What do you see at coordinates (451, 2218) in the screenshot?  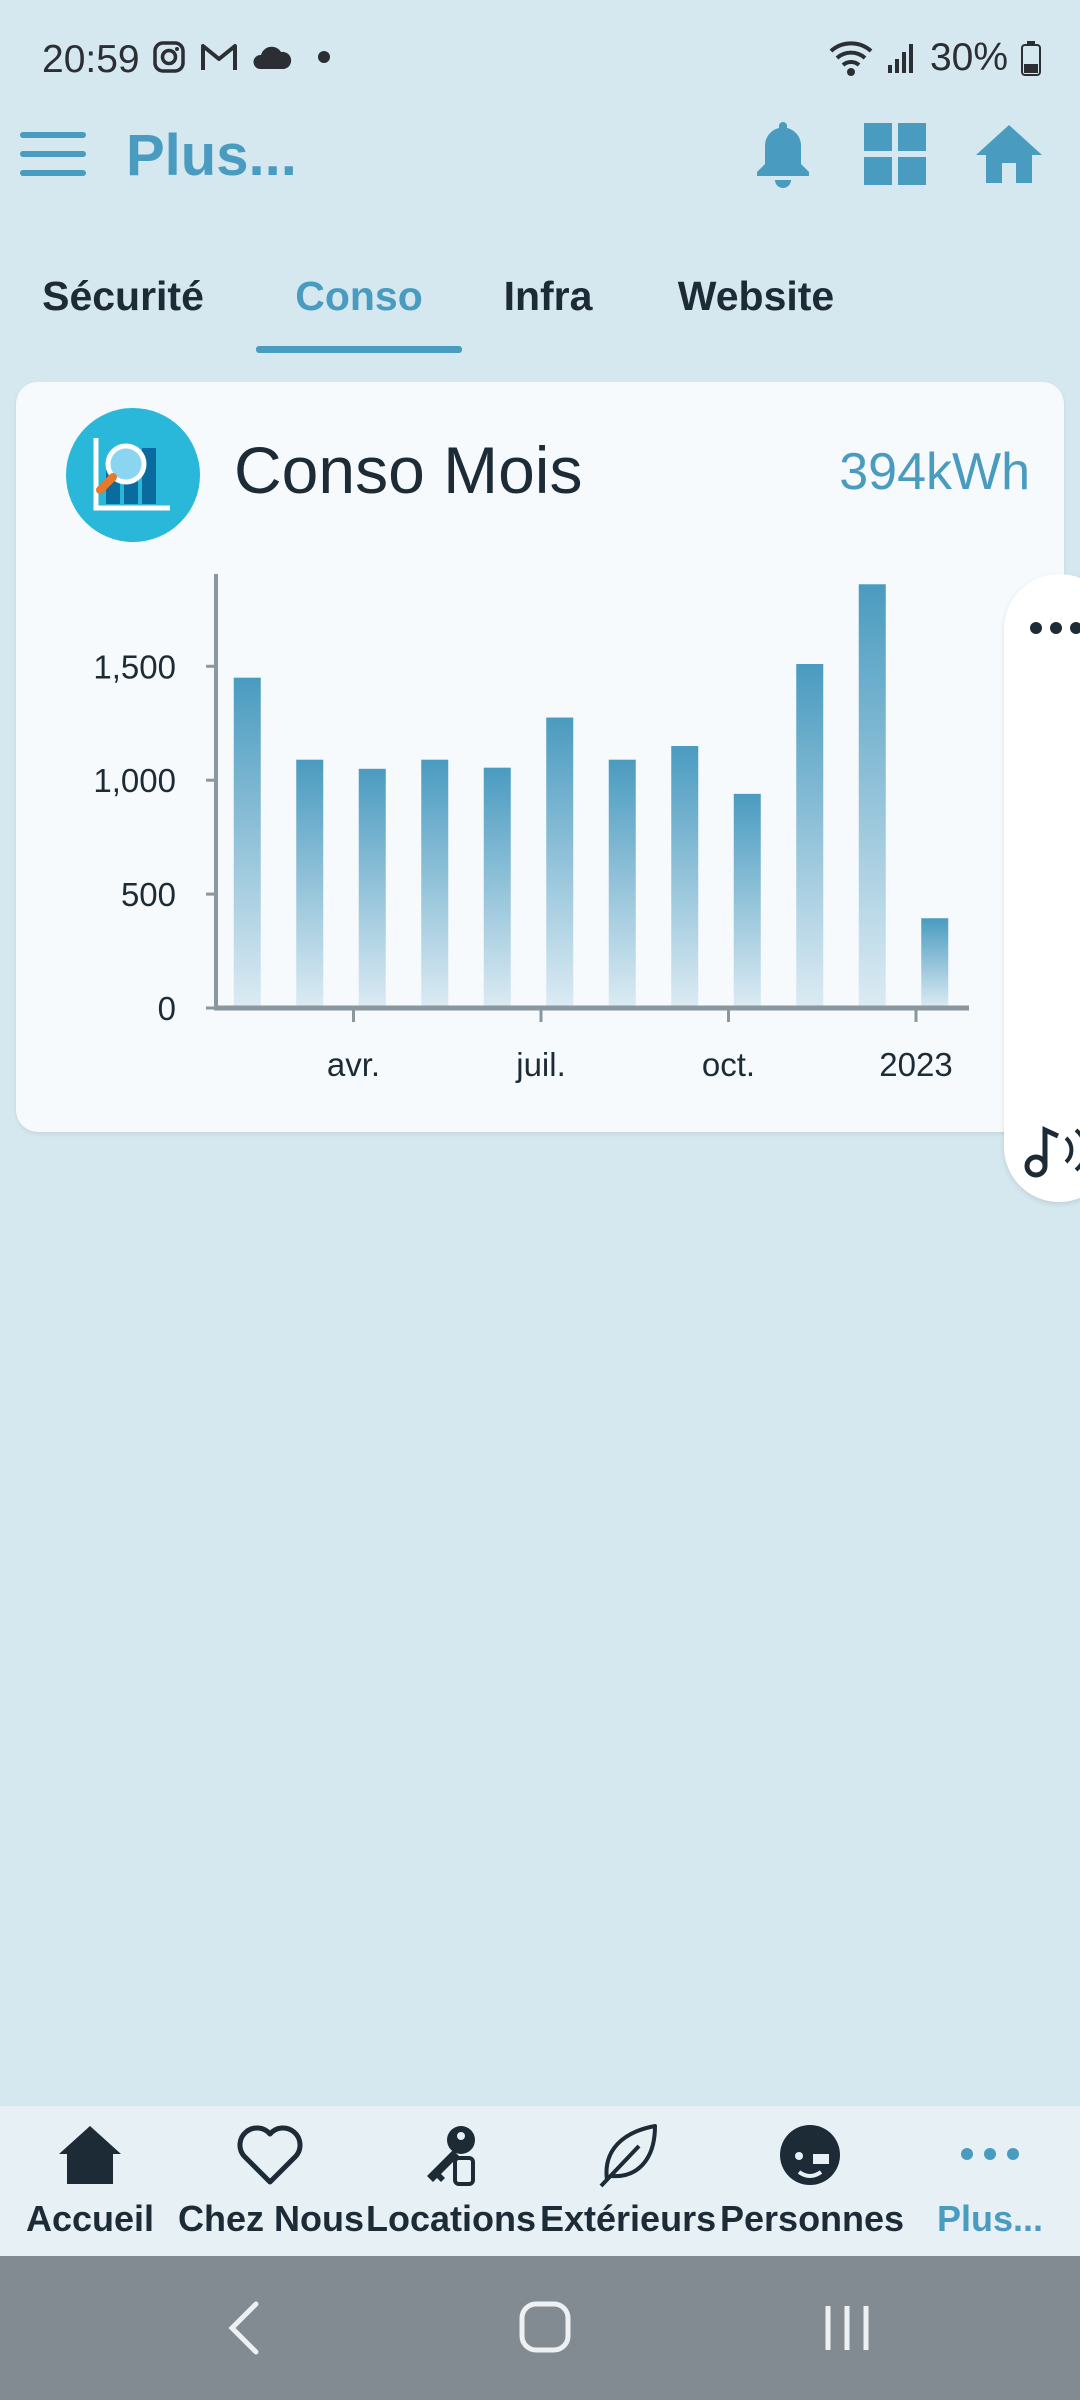 I see `nav-label: Locations` at bounding box center [451, 2218].